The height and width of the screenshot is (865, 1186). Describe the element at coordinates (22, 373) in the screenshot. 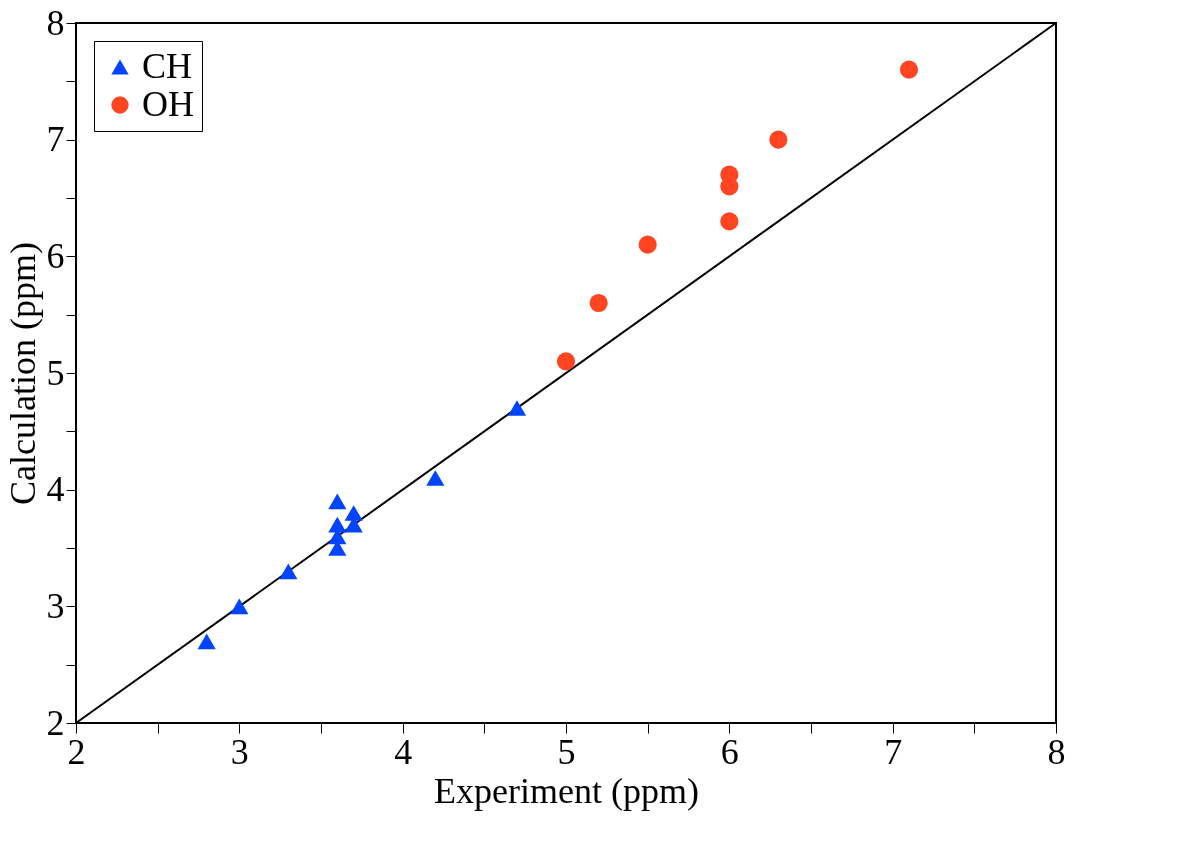

I see `y-axis-title: Calculation (ppm)` at that location.